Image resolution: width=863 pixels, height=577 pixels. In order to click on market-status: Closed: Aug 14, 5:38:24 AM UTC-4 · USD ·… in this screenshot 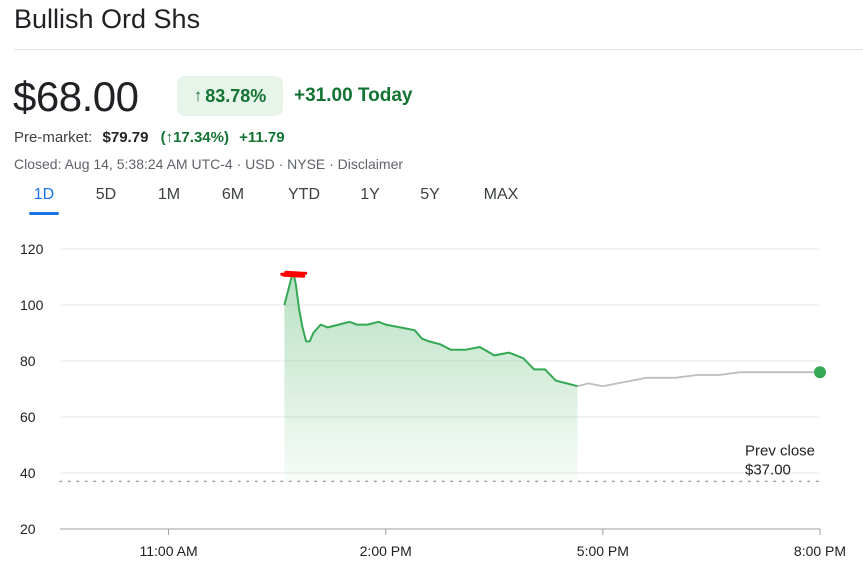, I will do `click(209, 164)`.